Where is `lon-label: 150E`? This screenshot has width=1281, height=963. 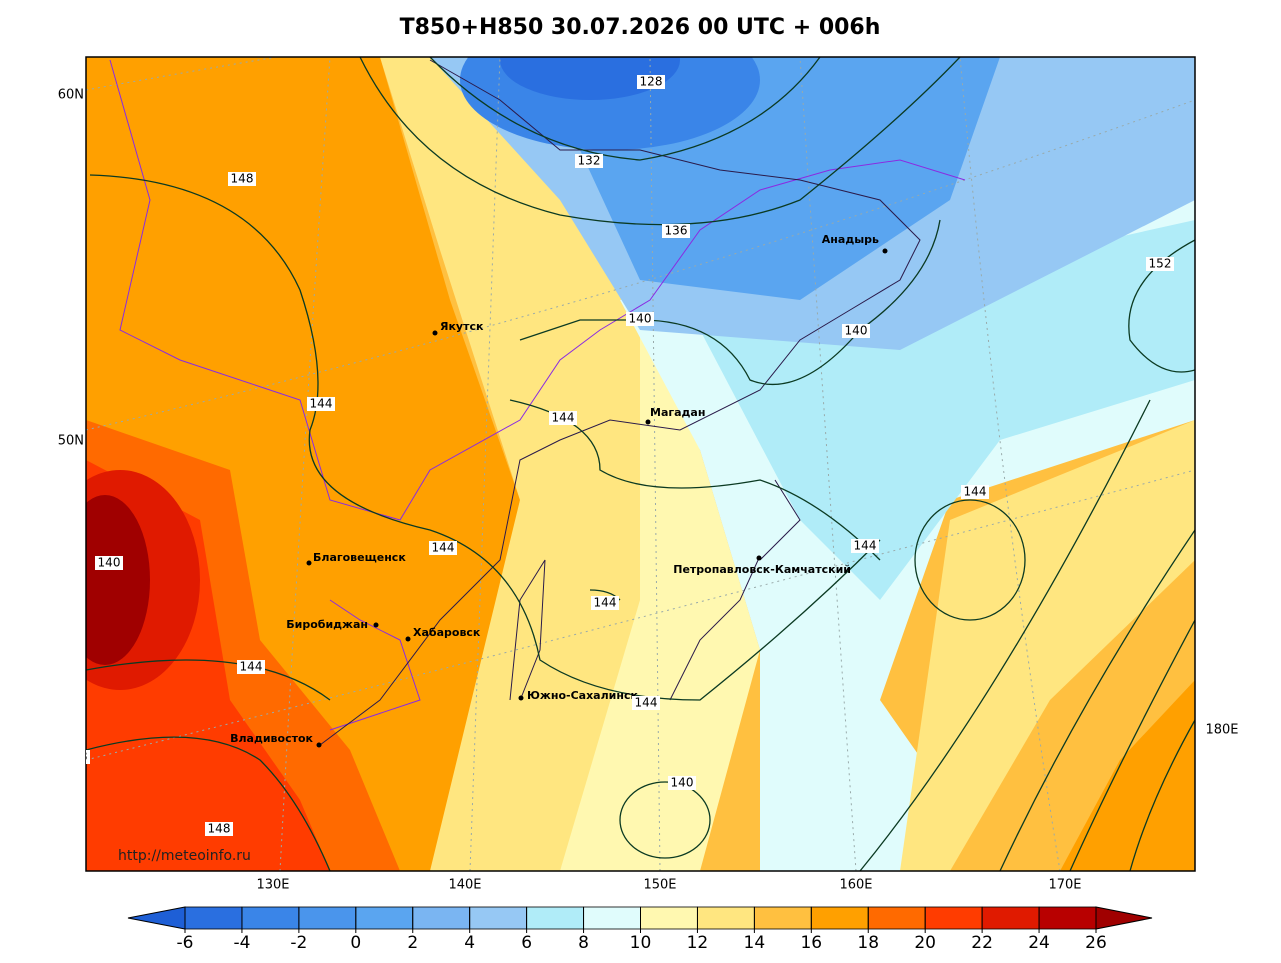 lon-label: 150E is located at coordinates (659, 885).